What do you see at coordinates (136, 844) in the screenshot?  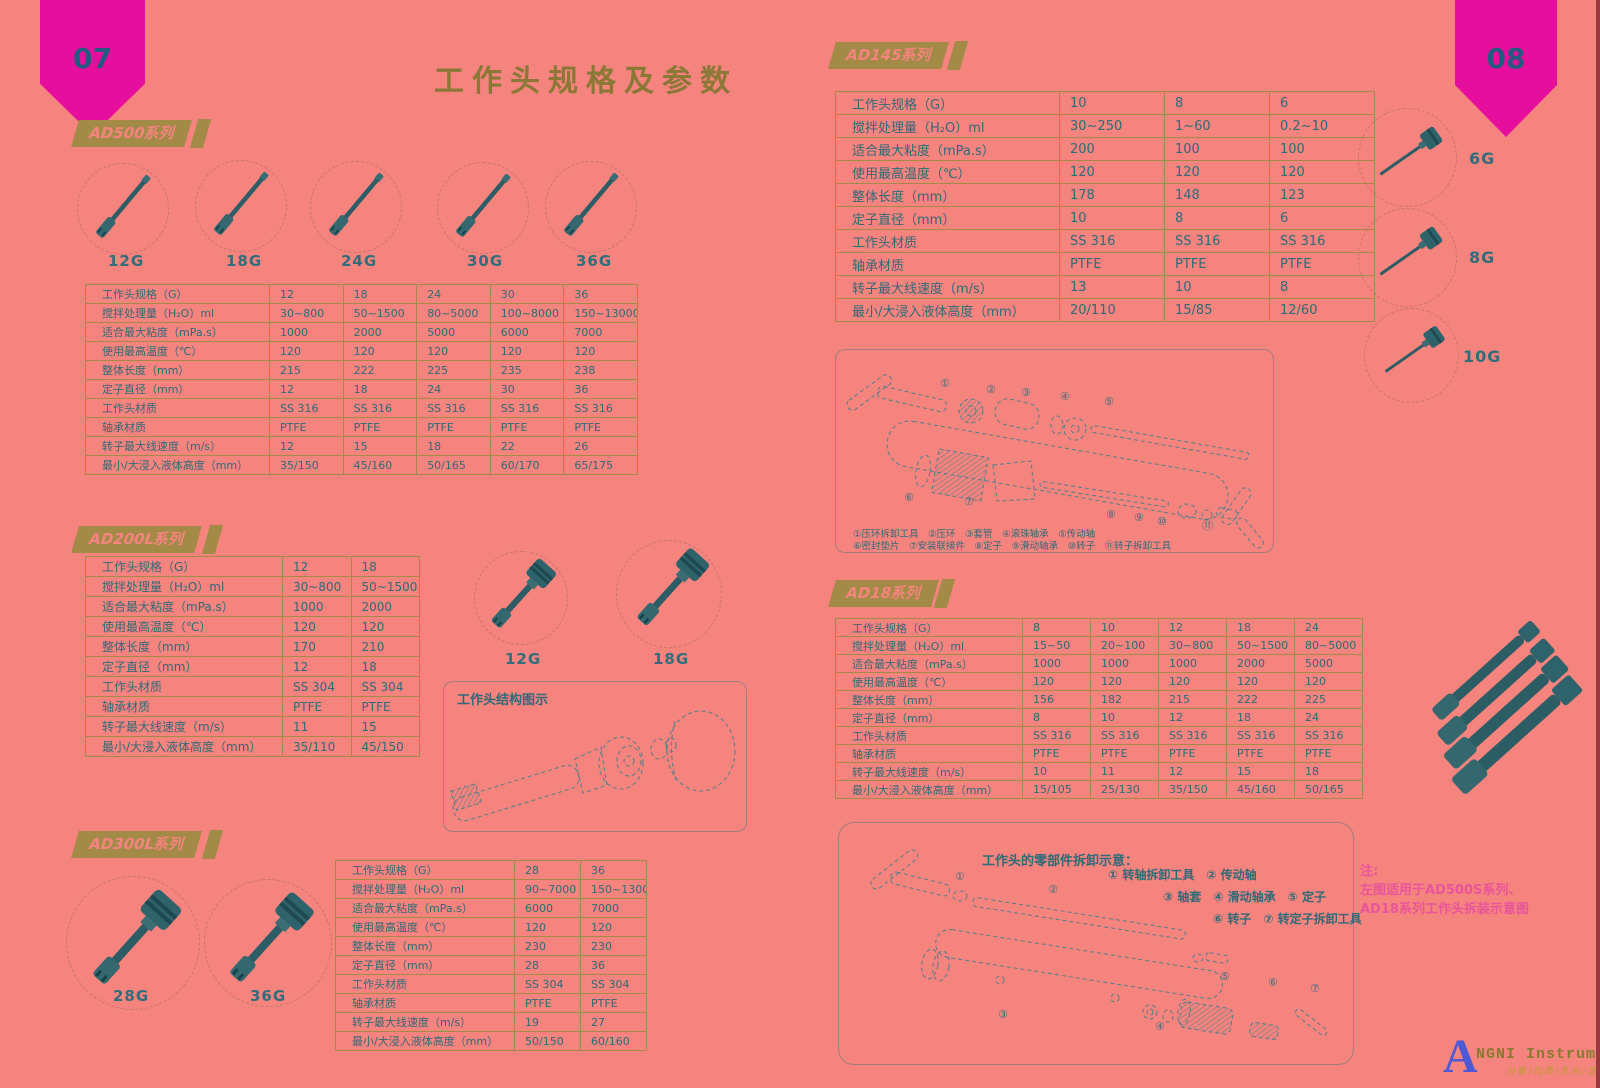 I see `badge-ad300l-label: AD300L系列` at bounding box center [136, 844].